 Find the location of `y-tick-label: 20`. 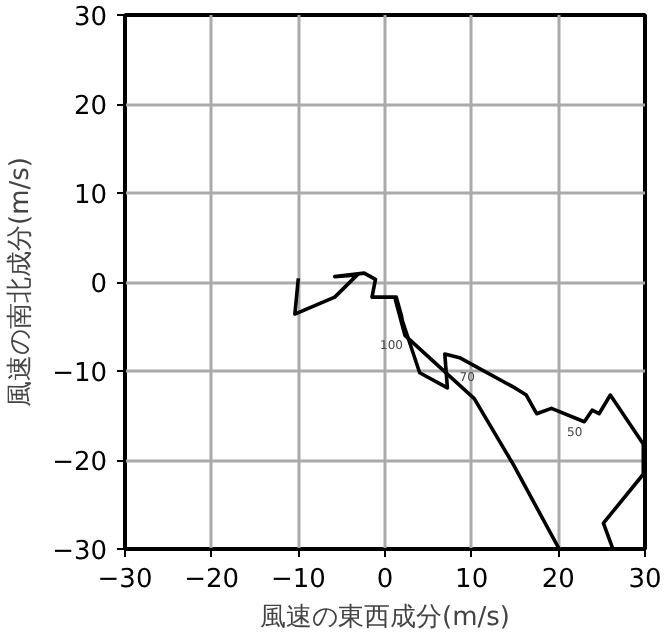

y-tick-label: 20 is located at coordinates (90, 107).